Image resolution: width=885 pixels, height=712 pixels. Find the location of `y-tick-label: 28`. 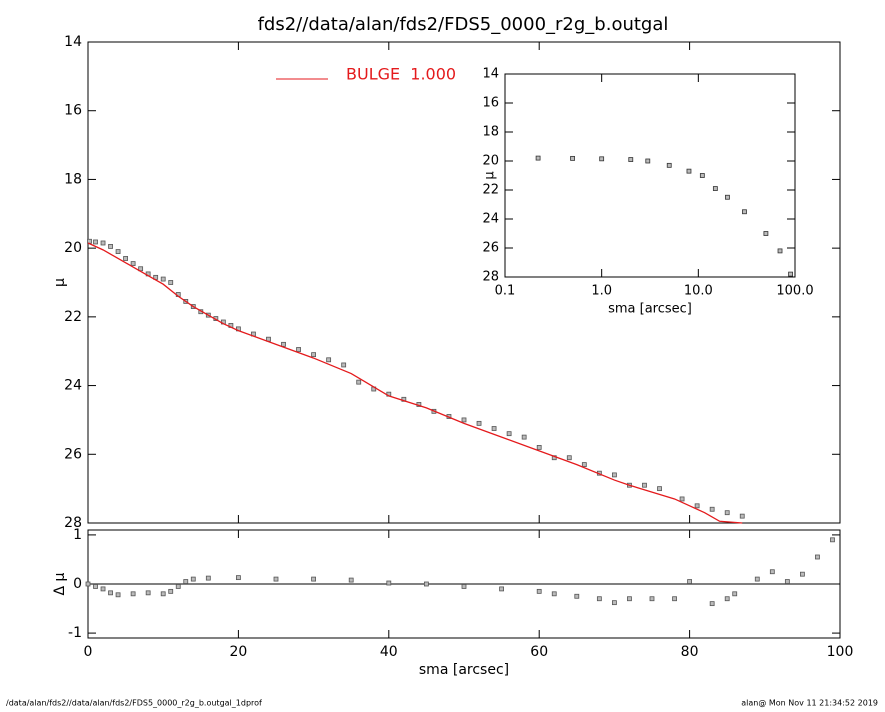

y-tick-label: 28 is located at coordinates (490, 277).